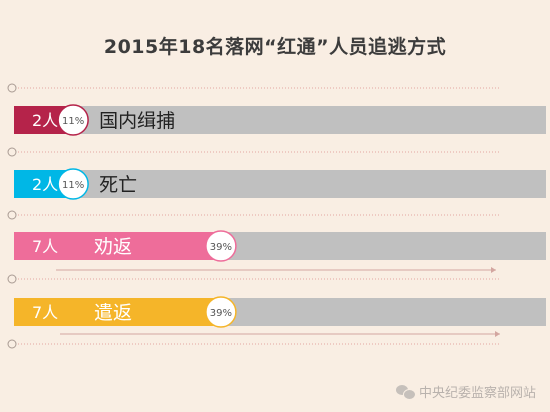  What do you see at coordinates (137, 121) in the screenshot?
I see `category-label: 国内缉捕` at bounding box center [137, 121].